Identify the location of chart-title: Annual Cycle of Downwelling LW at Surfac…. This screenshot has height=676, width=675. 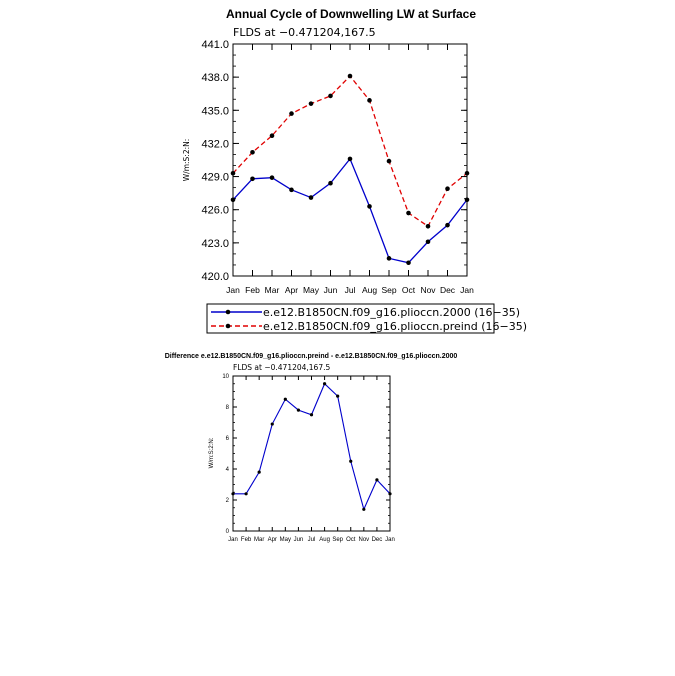
(351, 14).